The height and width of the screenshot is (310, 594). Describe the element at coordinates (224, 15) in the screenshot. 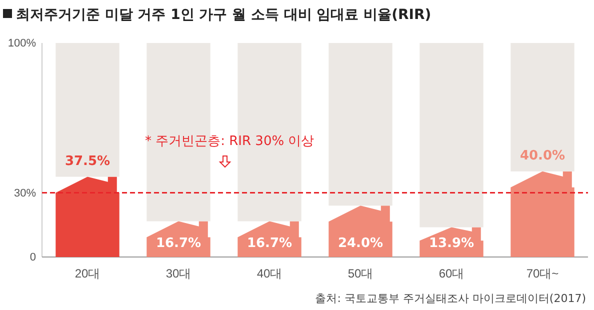

I see `chart-title: 최저주거기준 미달 거주 1인 가구 월 소득 대비 임대료 비율(RIR)` at that location.